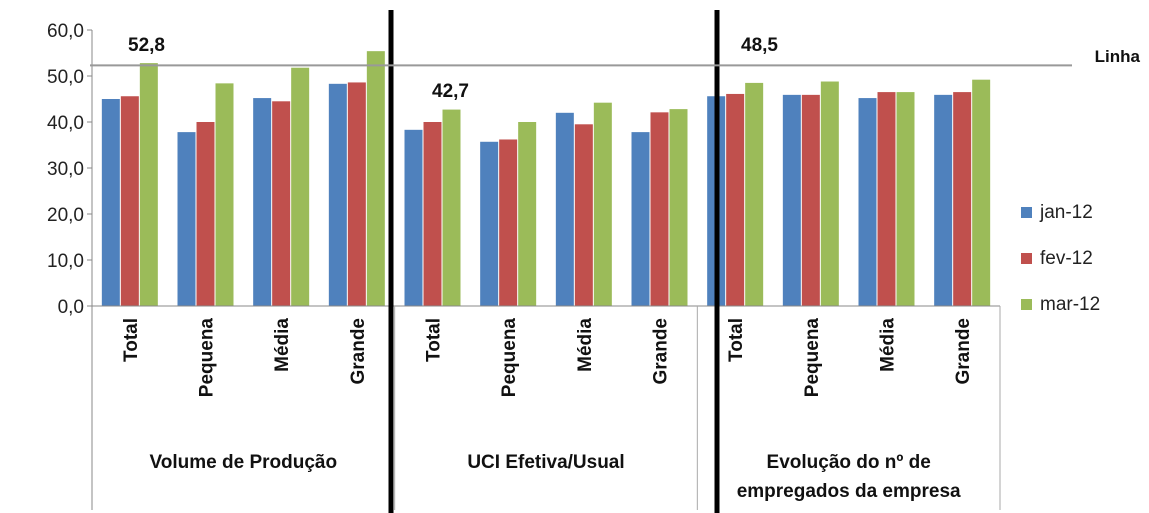  What do you see at coordinates (450, 91) in the screenshot?
I see `data-label-annotation: 42,7` at bounding box center [450, 91].